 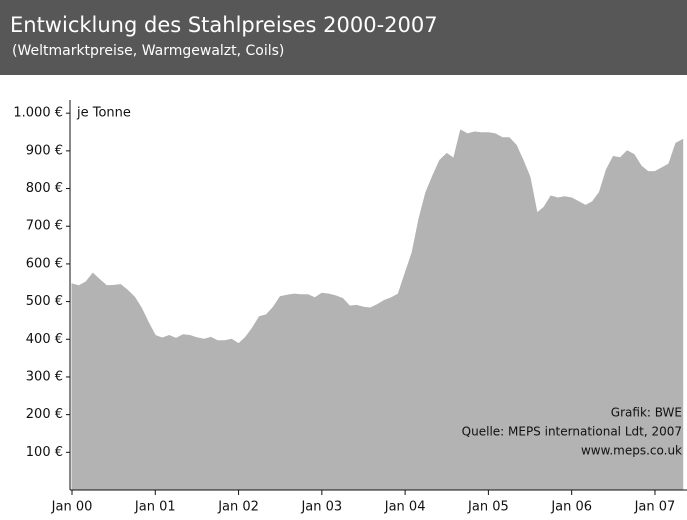 I want to click on y-tick-label: 100 €, so click(x=44, y=452).